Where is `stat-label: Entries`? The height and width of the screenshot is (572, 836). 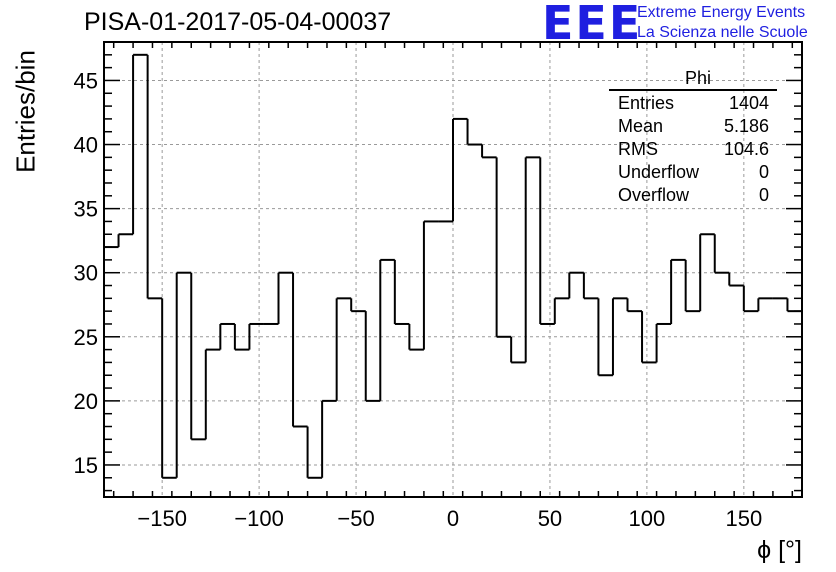 stat-label: Entries is located at coordinates (646, 103).